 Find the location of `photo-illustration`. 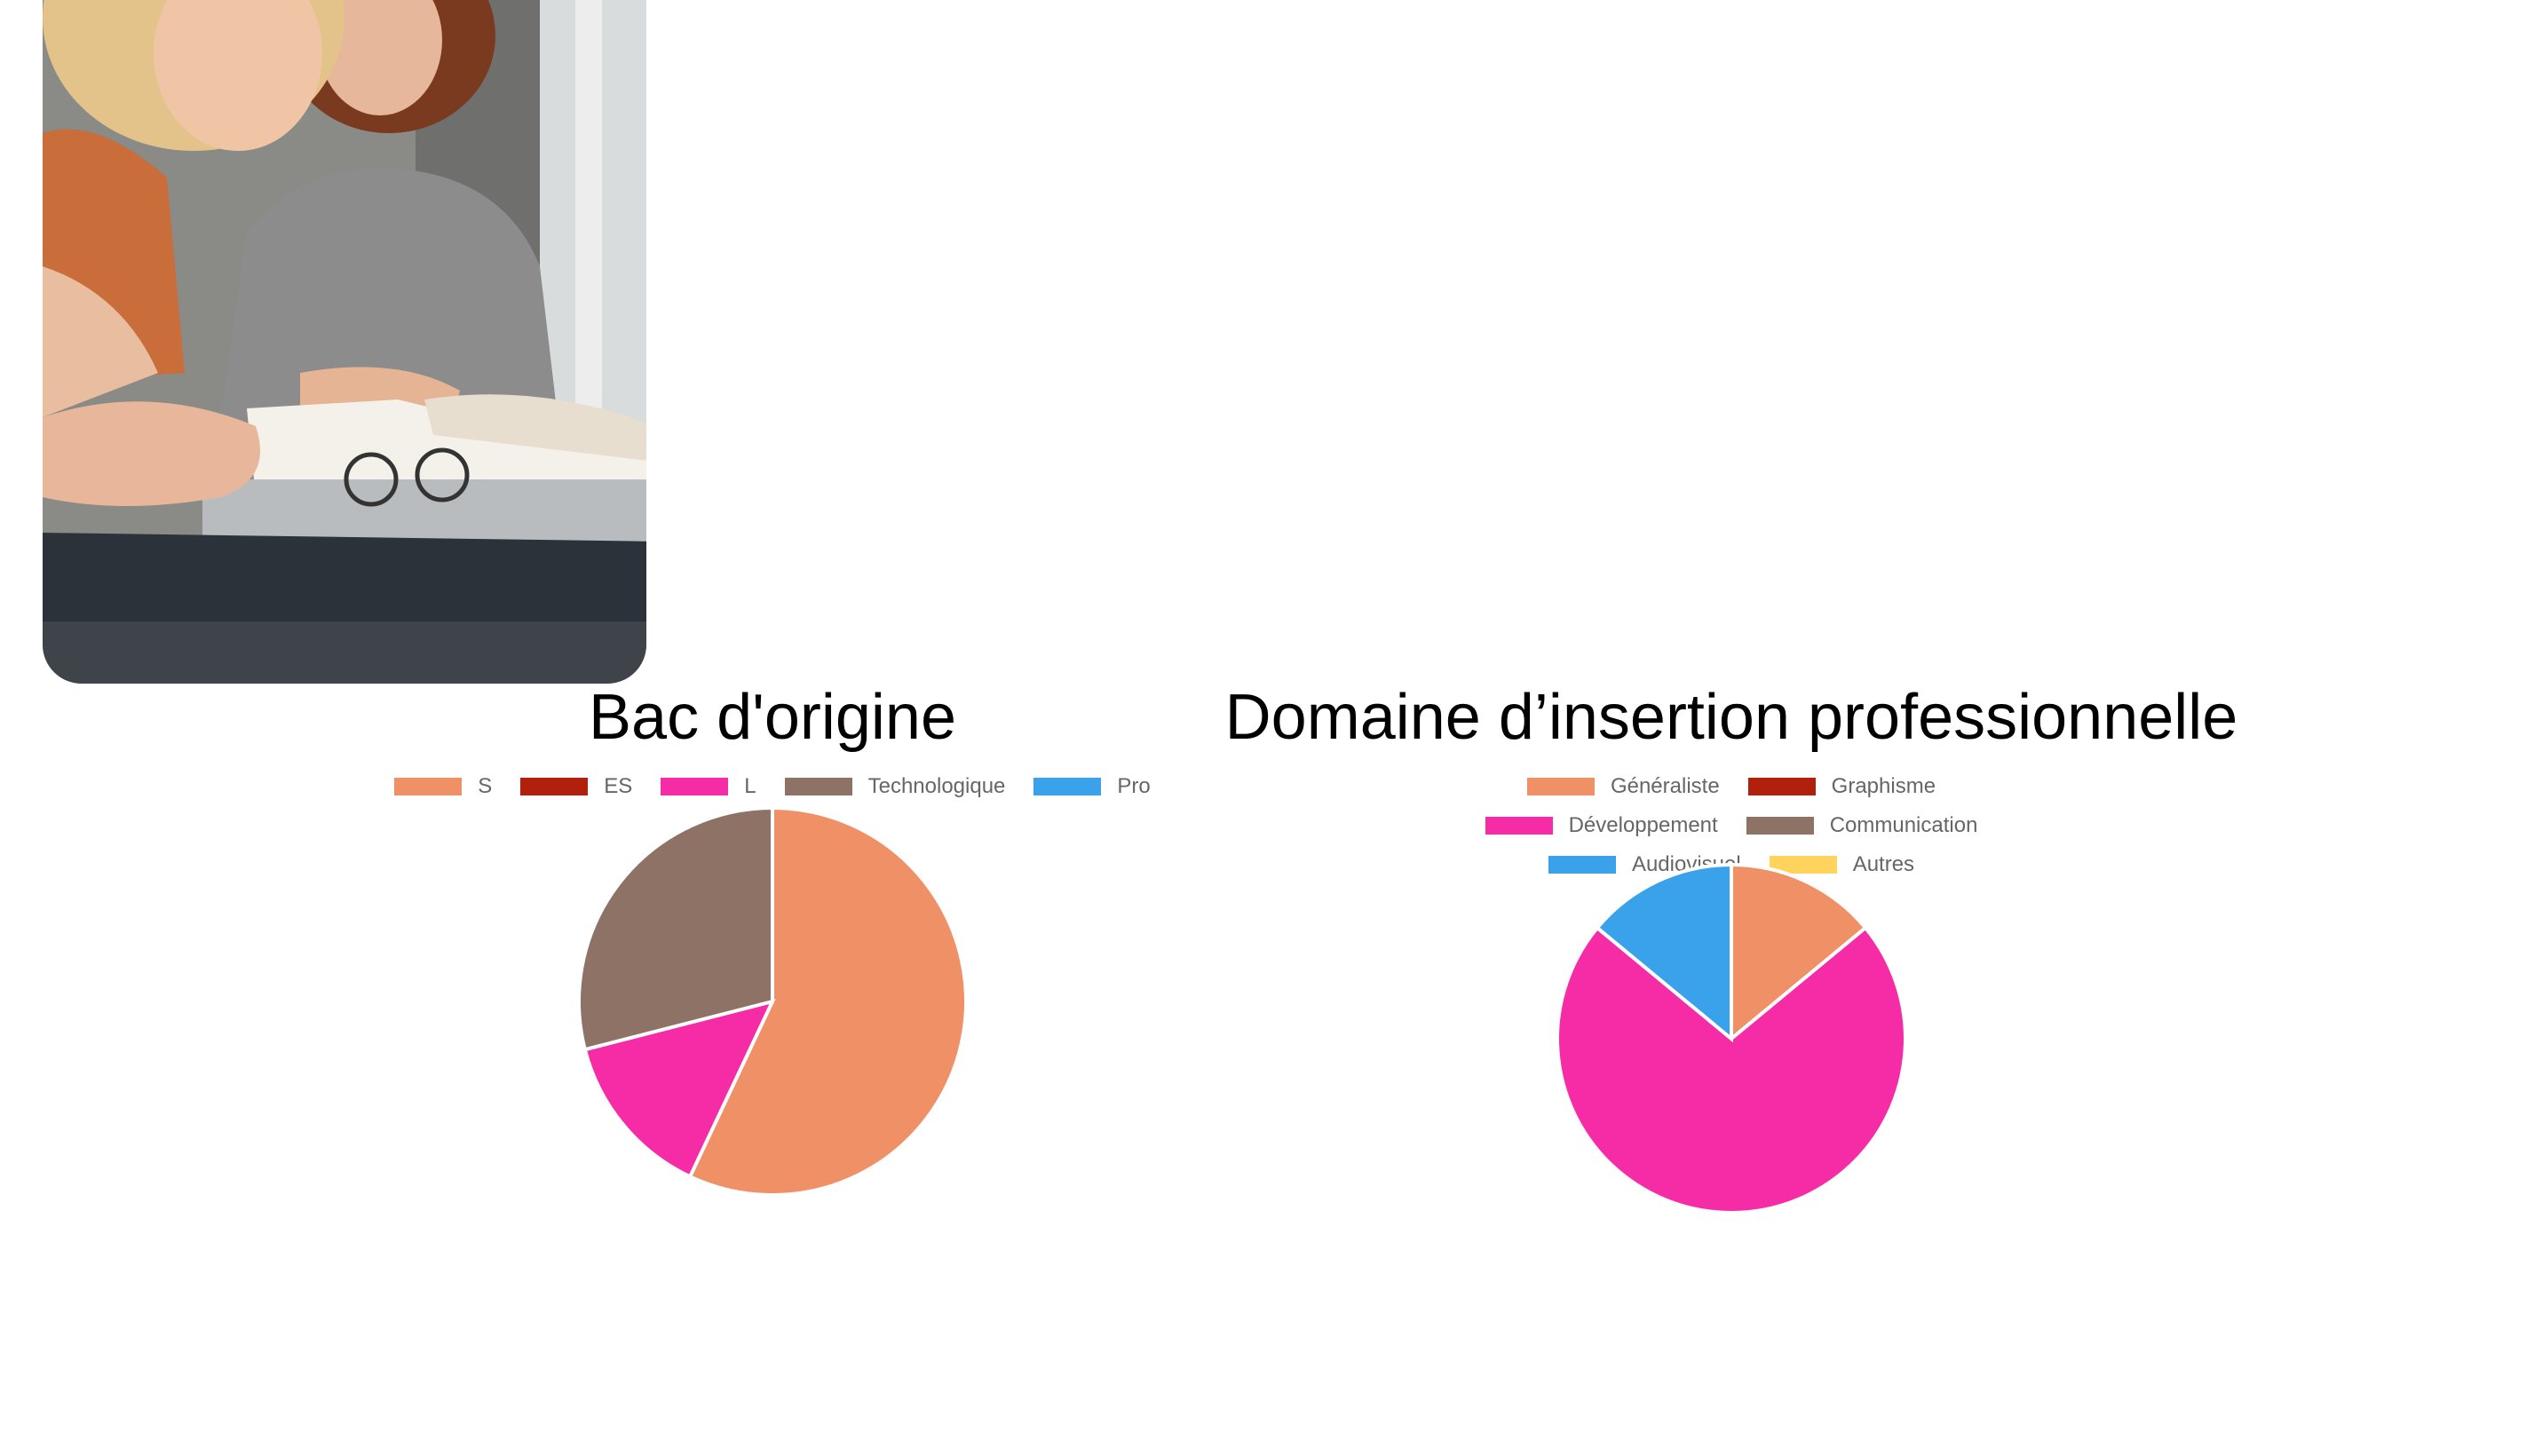

photo-illustration is located at coordinates (344, 342).